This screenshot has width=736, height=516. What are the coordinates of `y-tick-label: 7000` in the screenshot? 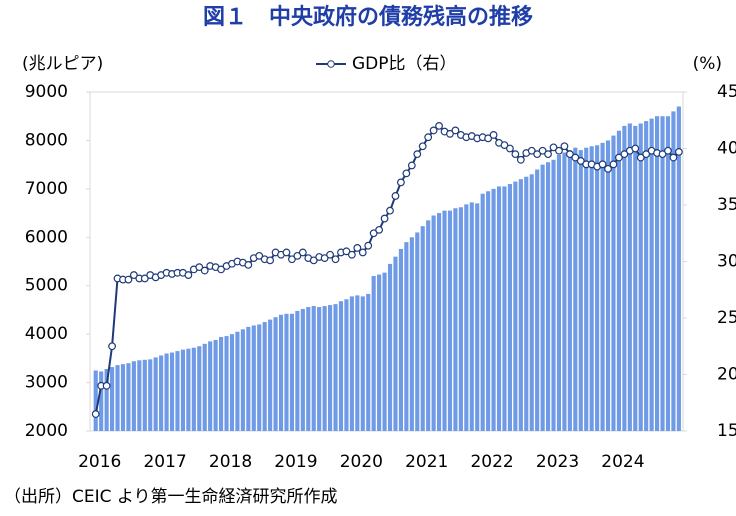 It's located at (46, 189).